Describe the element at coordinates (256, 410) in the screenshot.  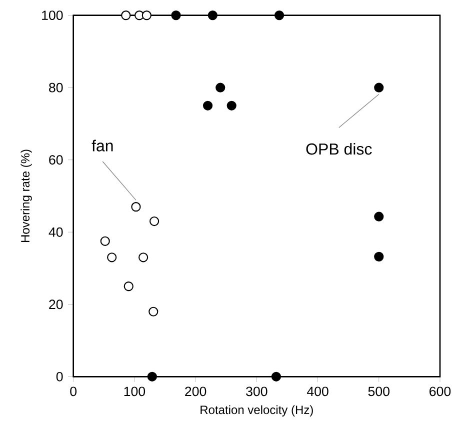
I see `x-axis-title: Rotation velocity (Hz)` at that location.